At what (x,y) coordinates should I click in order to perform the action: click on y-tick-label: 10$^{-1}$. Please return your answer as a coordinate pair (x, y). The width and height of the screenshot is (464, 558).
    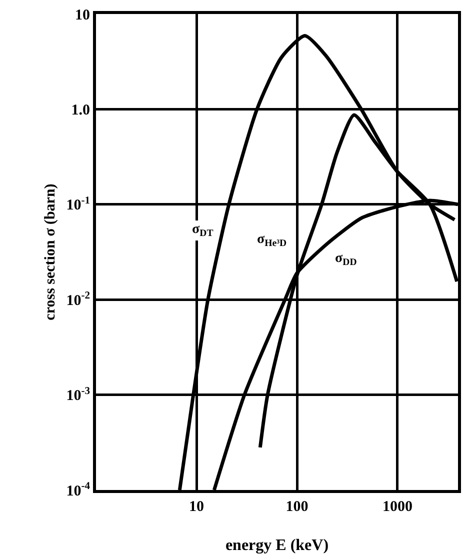
    Looking at the image, I should click on (78, 204).